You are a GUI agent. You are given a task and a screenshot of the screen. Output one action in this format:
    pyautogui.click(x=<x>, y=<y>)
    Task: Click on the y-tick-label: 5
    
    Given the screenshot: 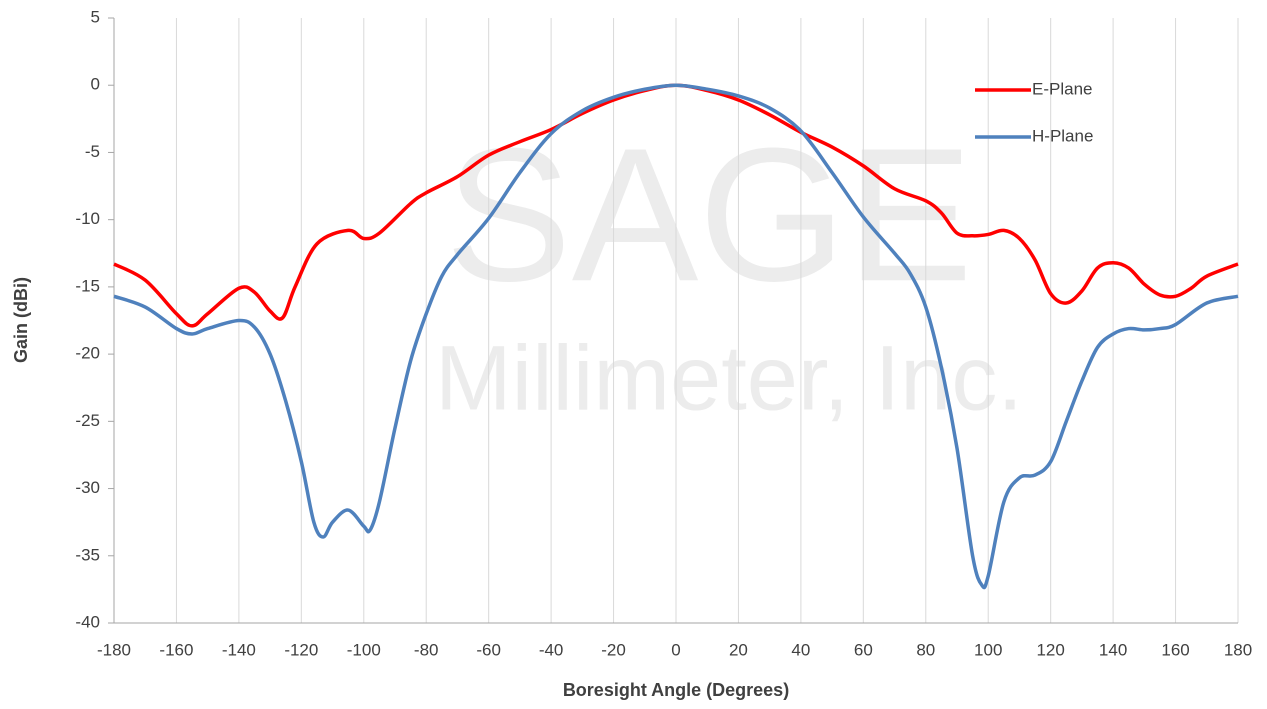 What is the action you would take?
    pyautogui.click(x=95, y=16)
    